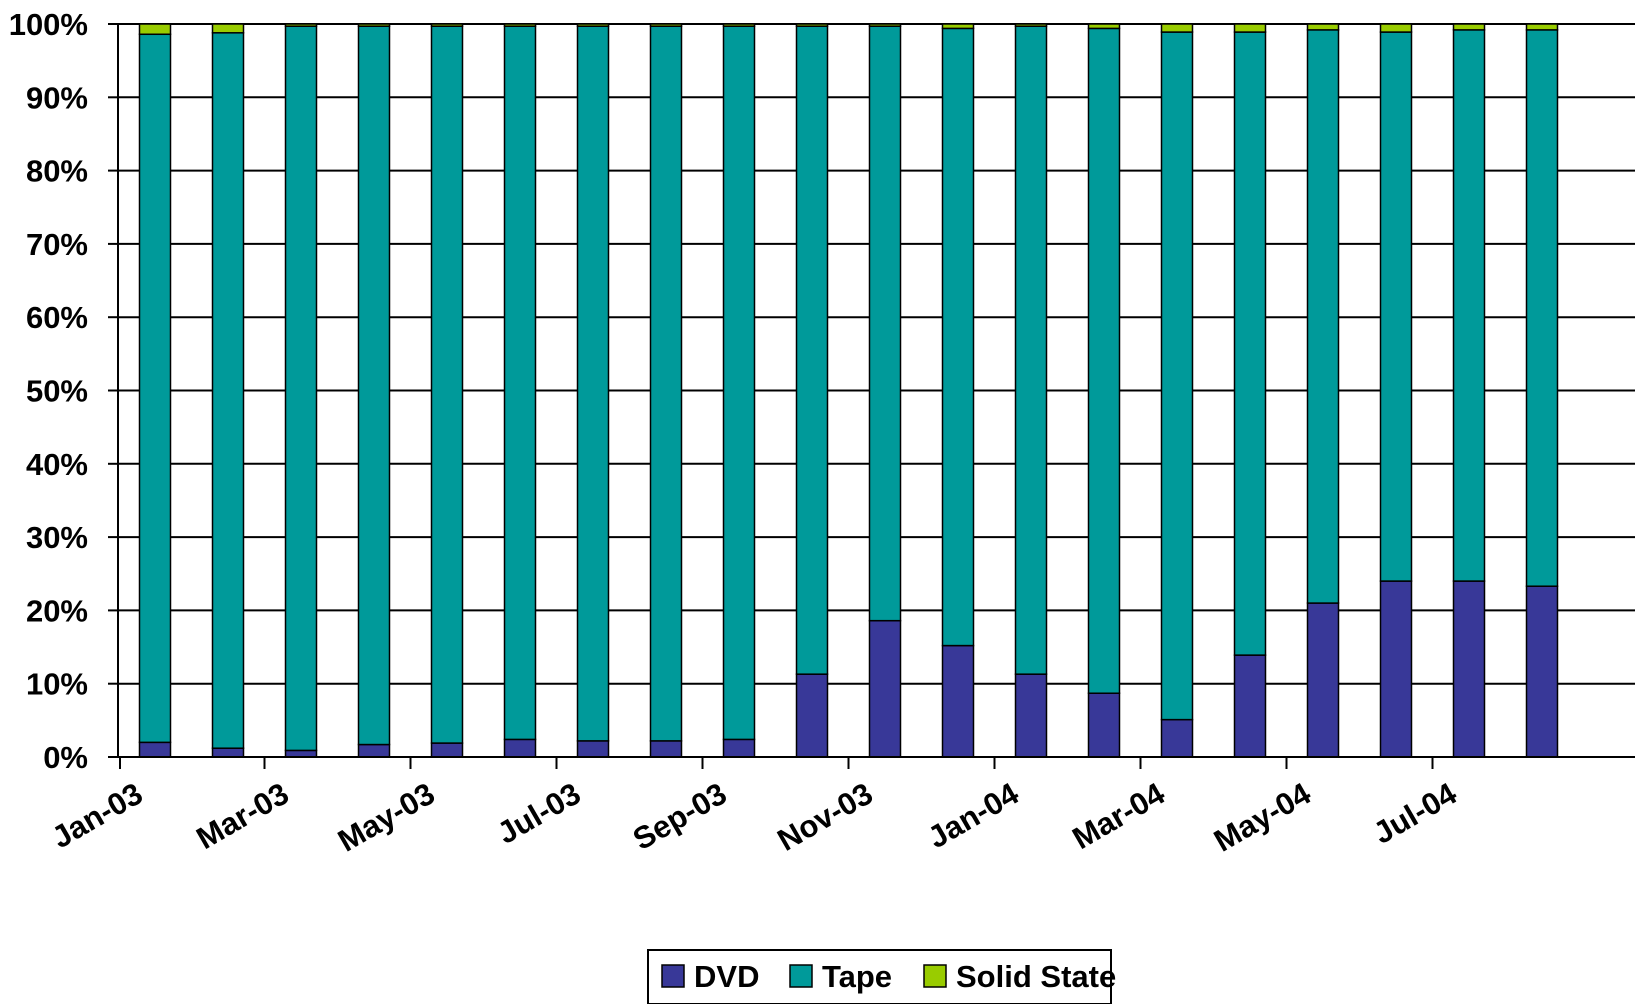  I want to click on y-tick-label: 100%, so click(48, 24).